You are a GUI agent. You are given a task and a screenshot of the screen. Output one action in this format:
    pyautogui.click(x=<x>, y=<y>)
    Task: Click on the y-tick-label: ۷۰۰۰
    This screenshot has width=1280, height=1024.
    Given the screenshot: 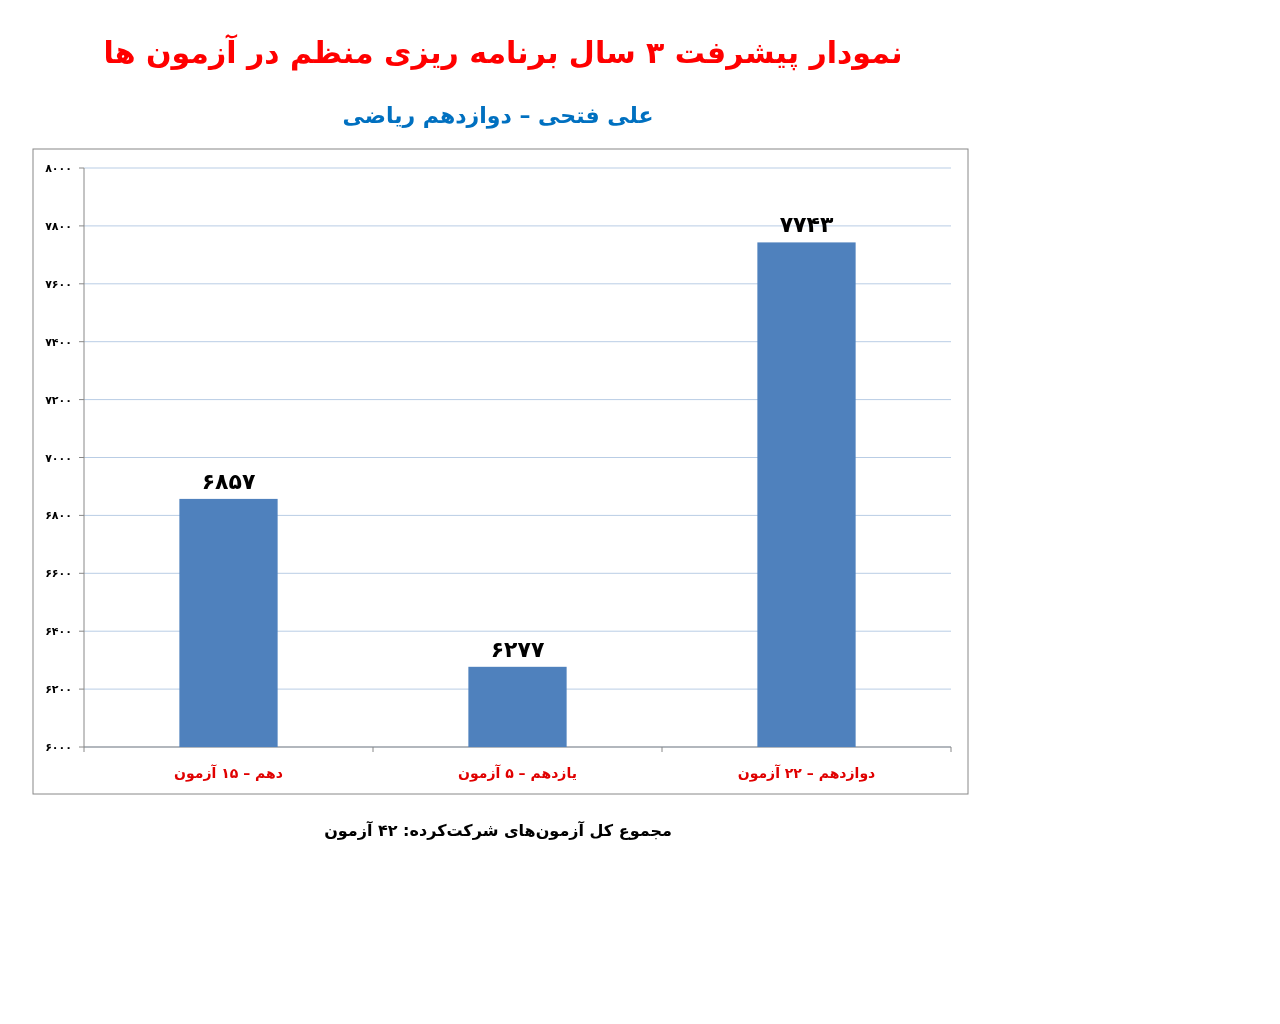 What is the action you would take?
    pyautogui.click(x=58, y=458)
    